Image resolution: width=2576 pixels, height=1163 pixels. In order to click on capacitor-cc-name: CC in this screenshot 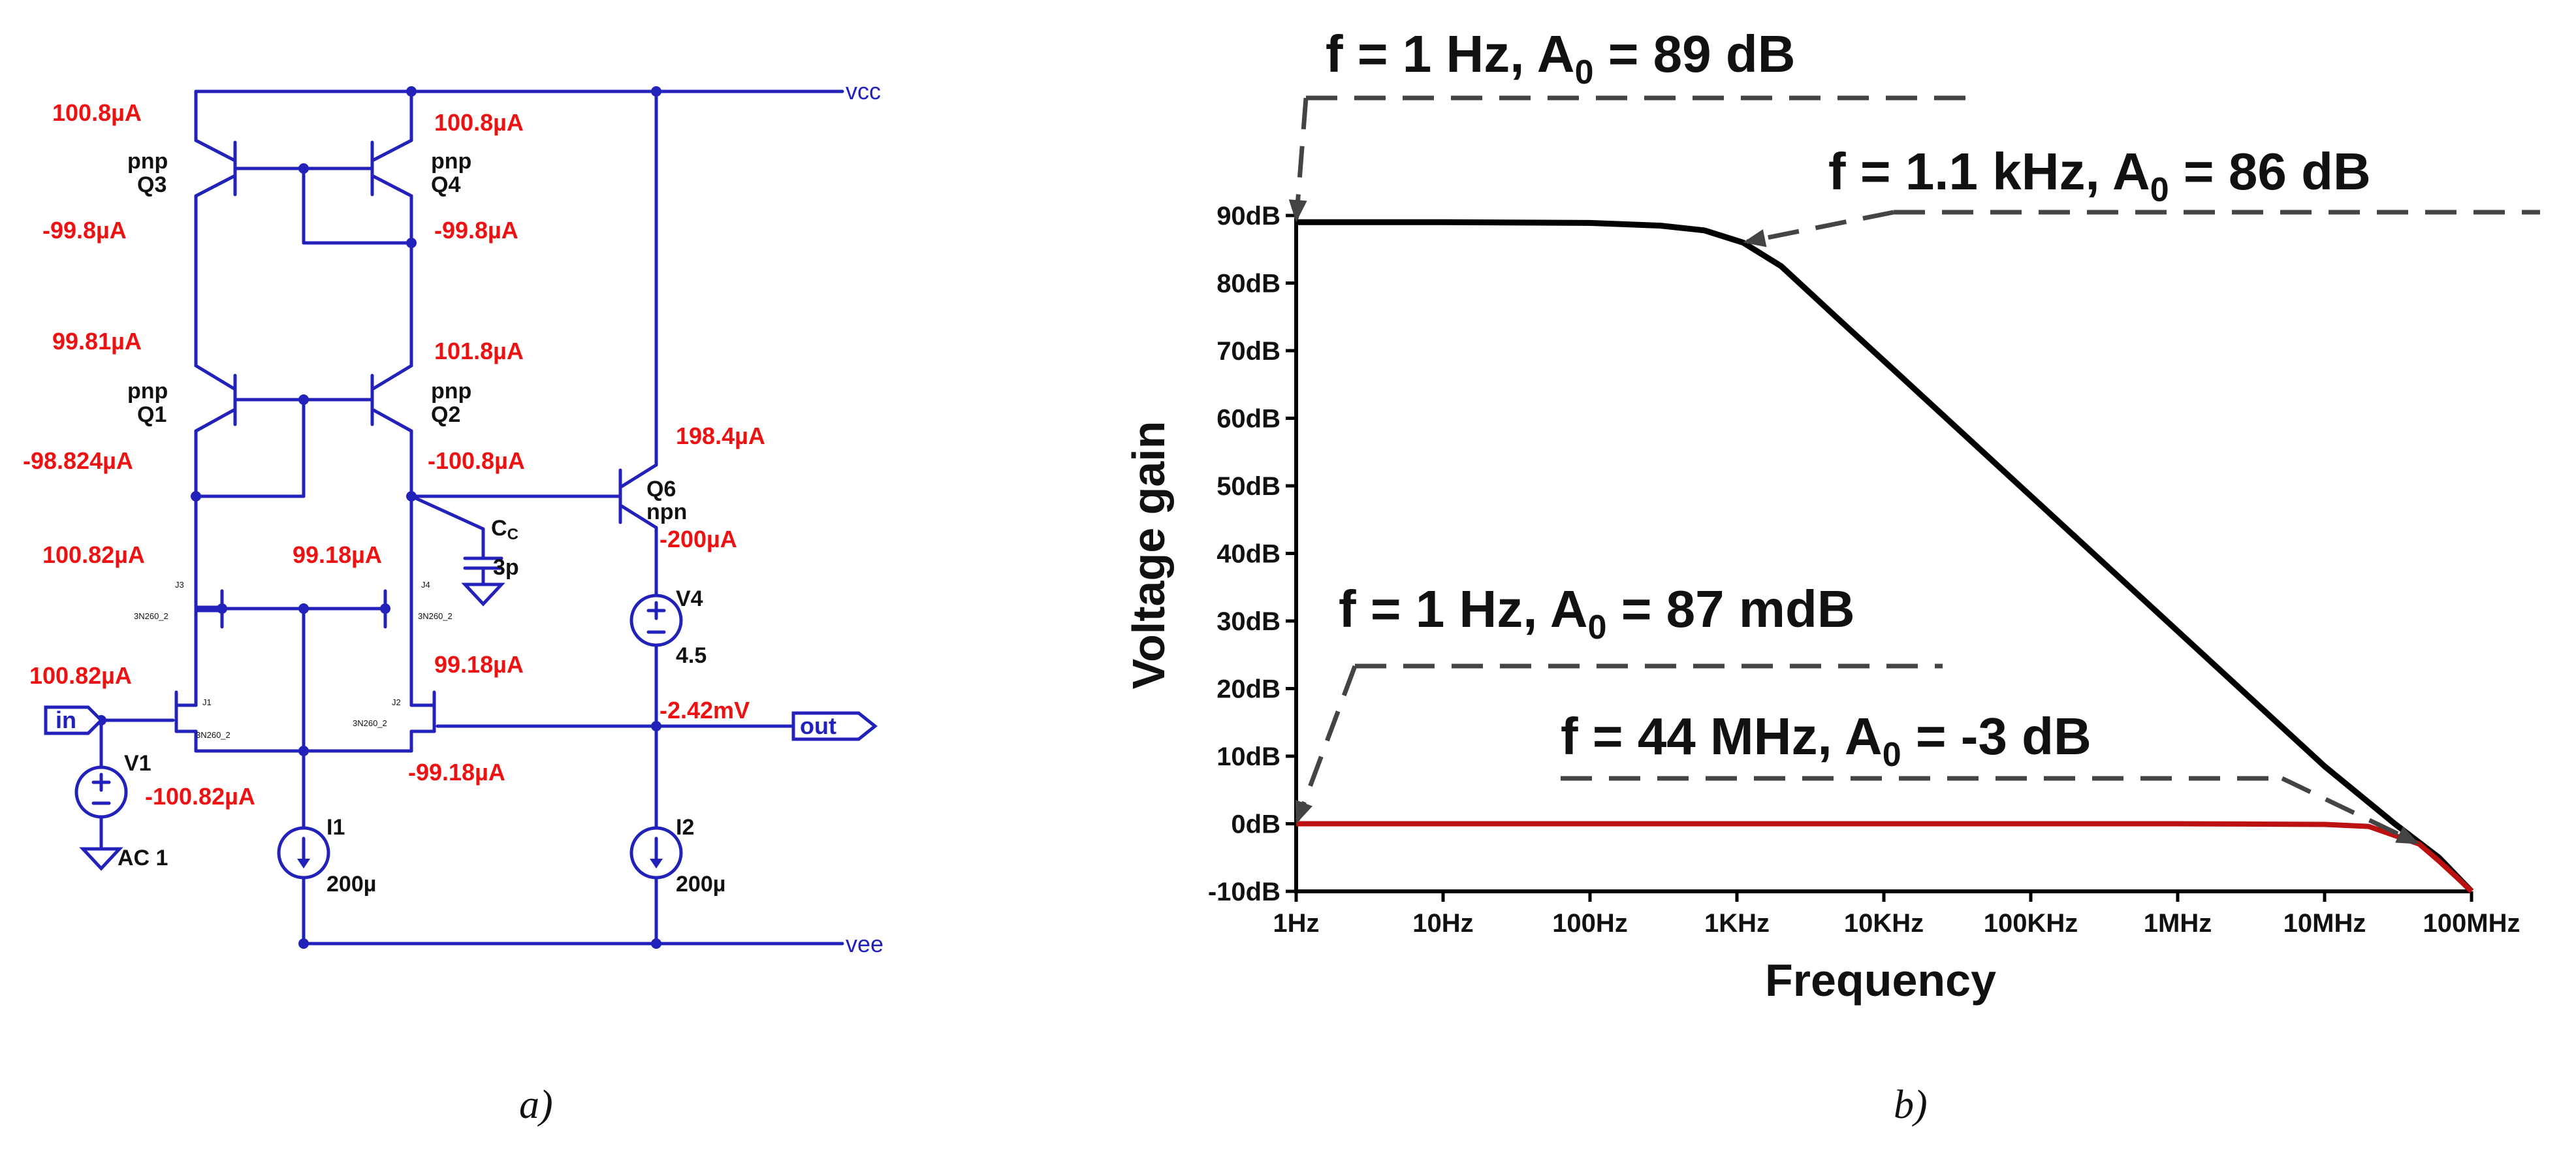, I will do `click(505, 529)`.